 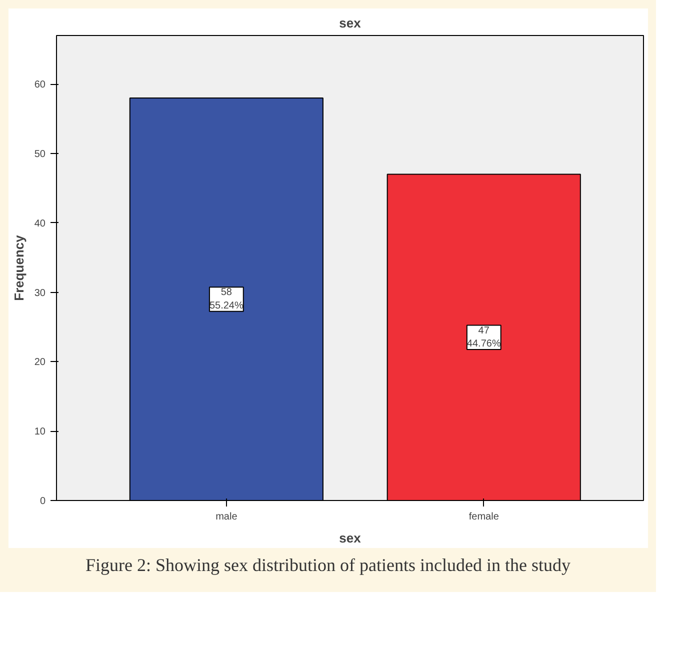 I want to click on y-tick-label: 40, so click(x=40, y=224).